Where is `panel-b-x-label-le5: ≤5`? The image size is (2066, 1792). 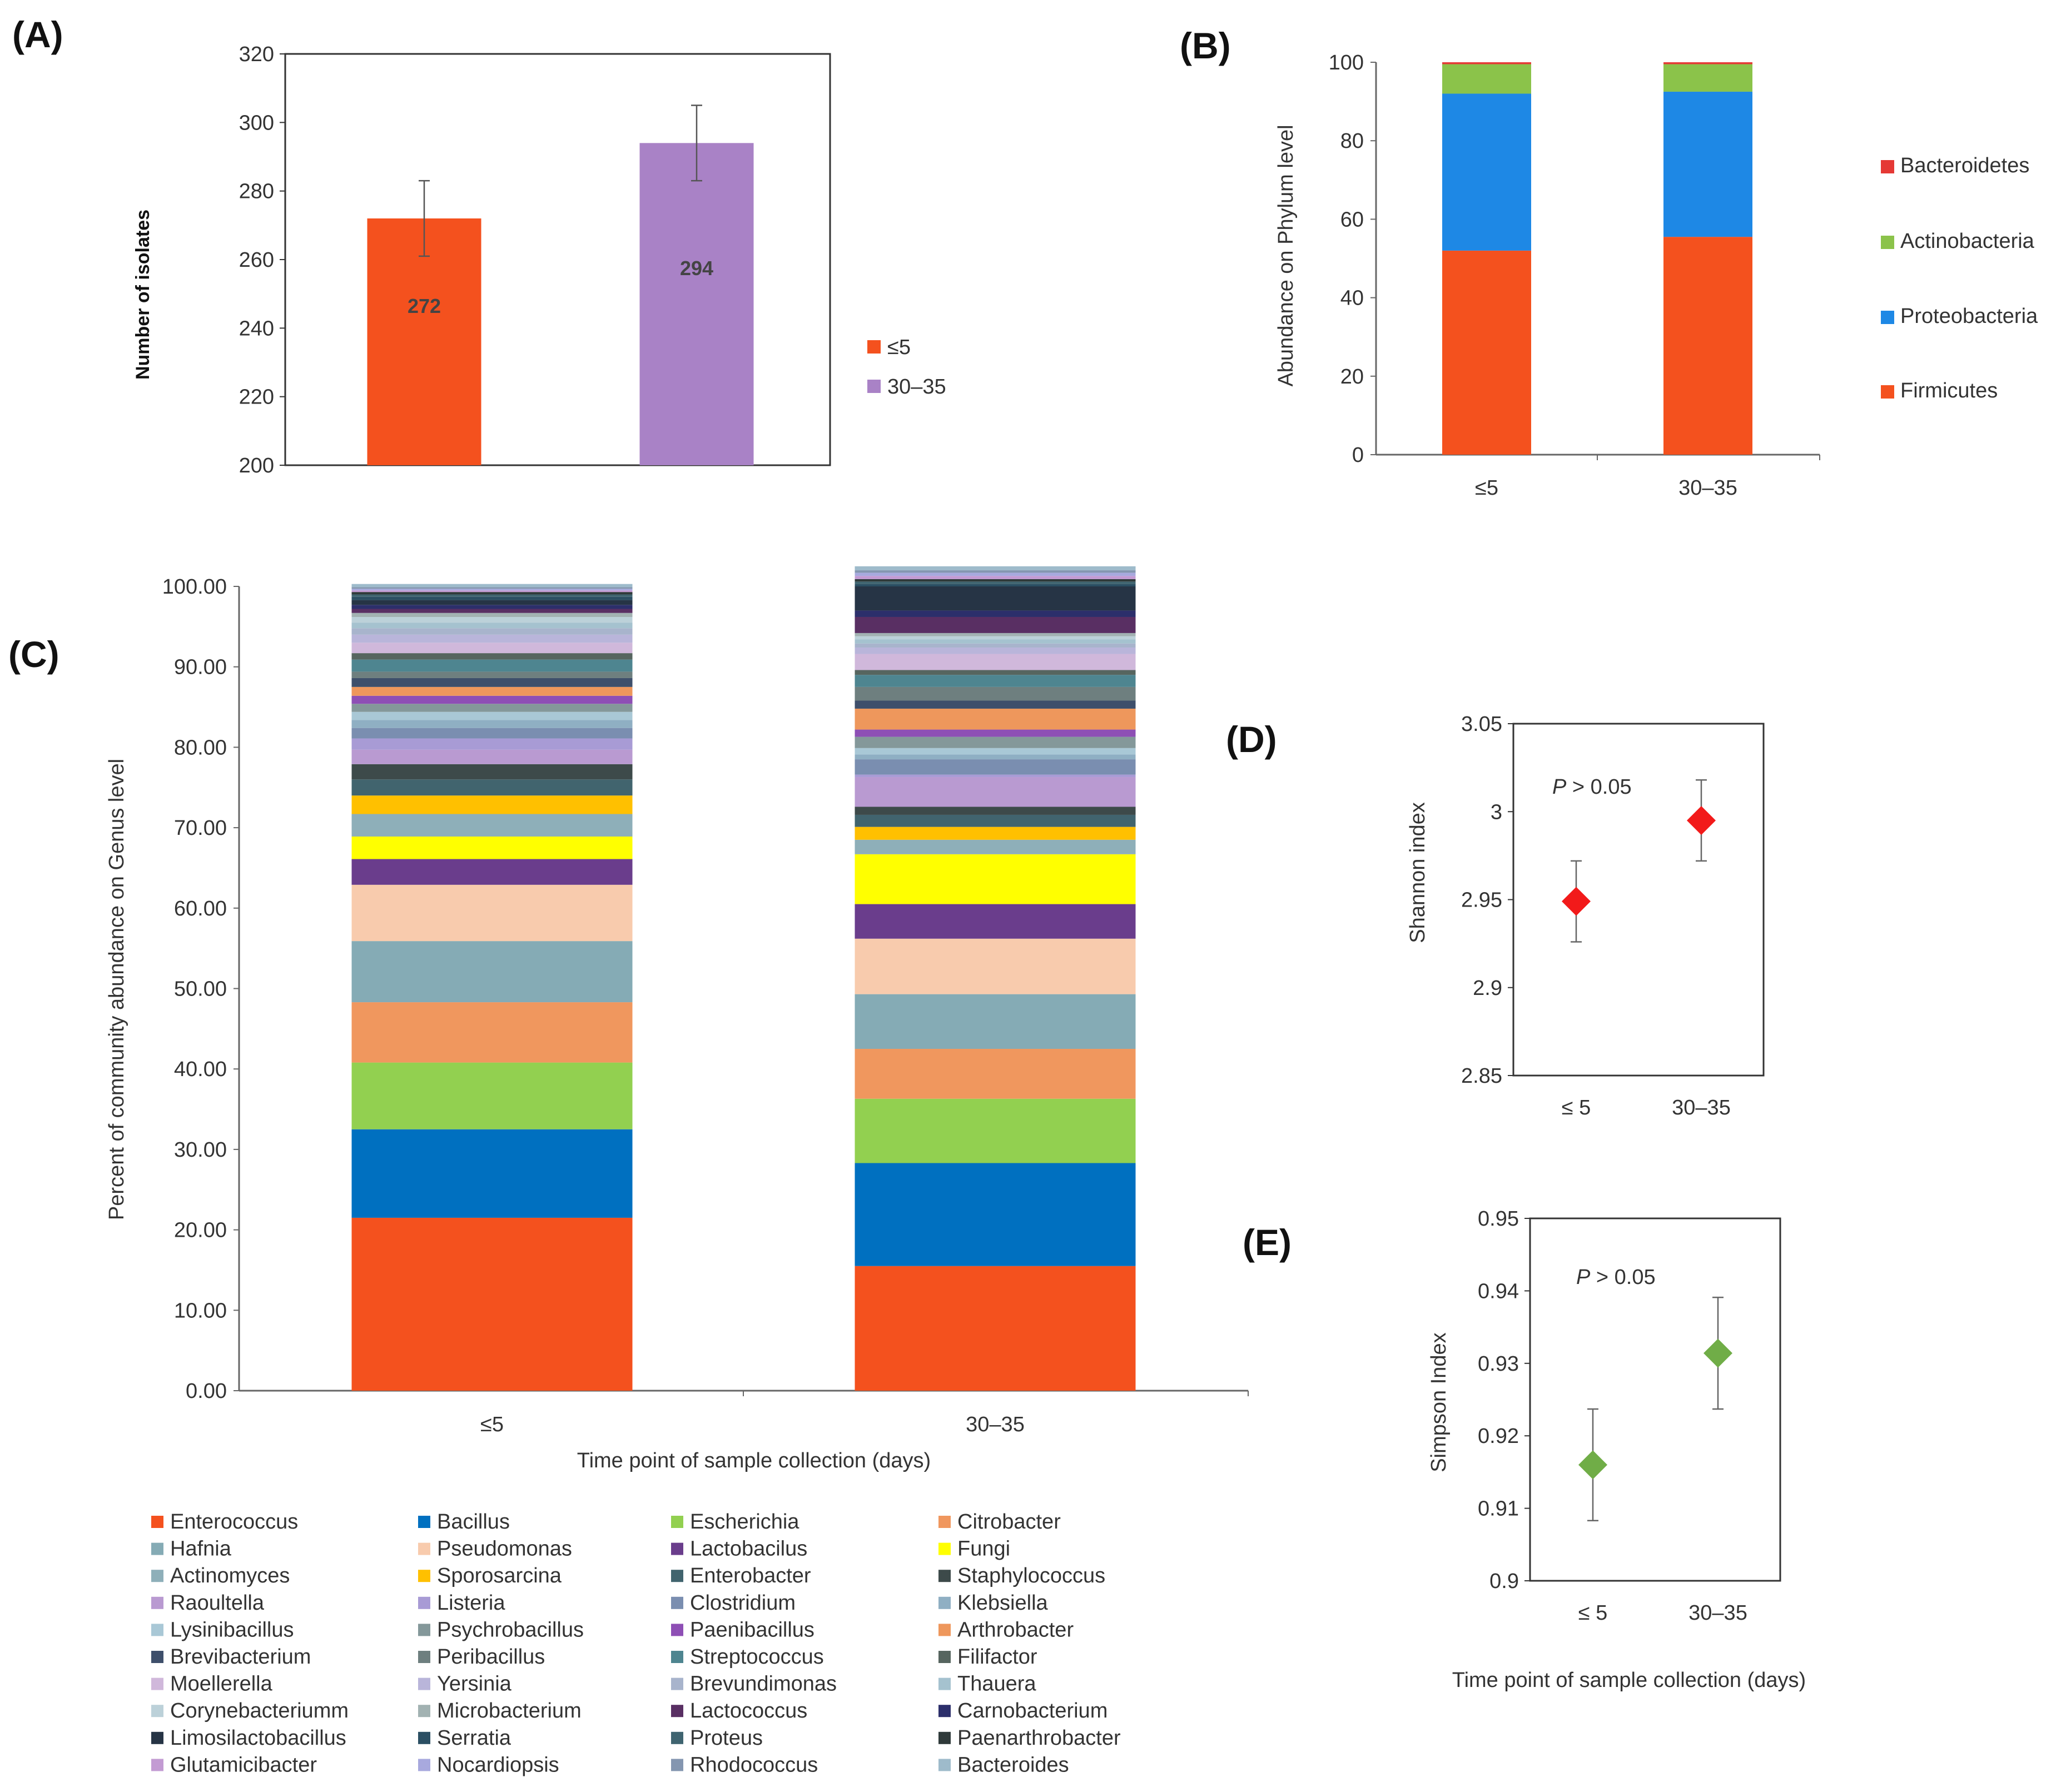
panel-b-x-label-le5: ≤5 is located at coordinates (1486, 488).